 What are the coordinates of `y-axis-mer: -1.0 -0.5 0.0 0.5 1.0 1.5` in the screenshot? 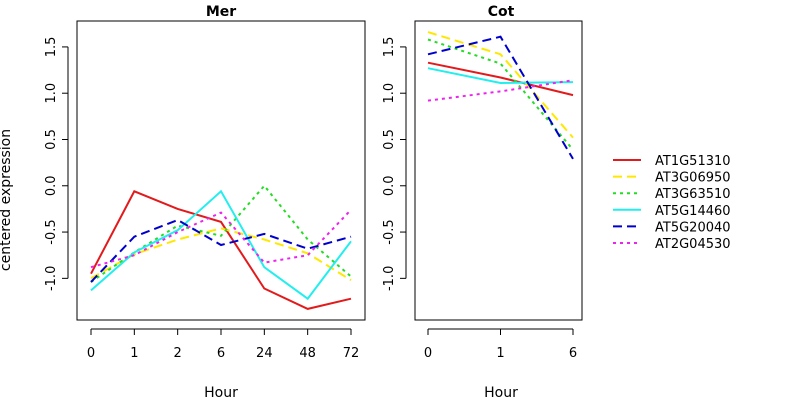 It's located at (56, 164).